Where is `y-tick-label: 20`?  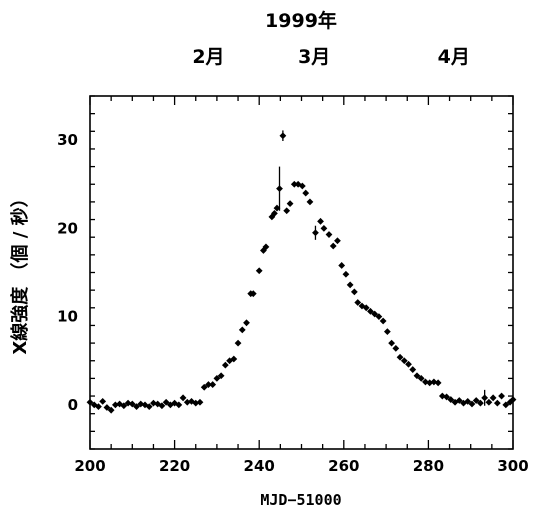
y-tick-label: 20 is located at coordinates (67, 228).